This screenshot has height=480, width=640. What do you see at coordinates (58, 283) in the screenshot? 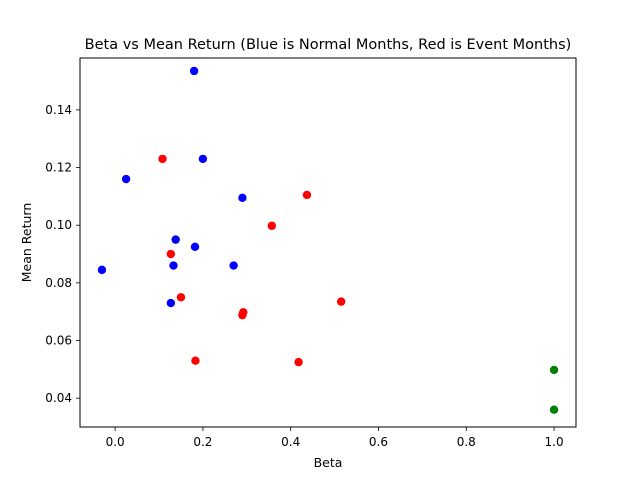
I see `y-tick-label: 0.08` at bounding box center [58, 283].